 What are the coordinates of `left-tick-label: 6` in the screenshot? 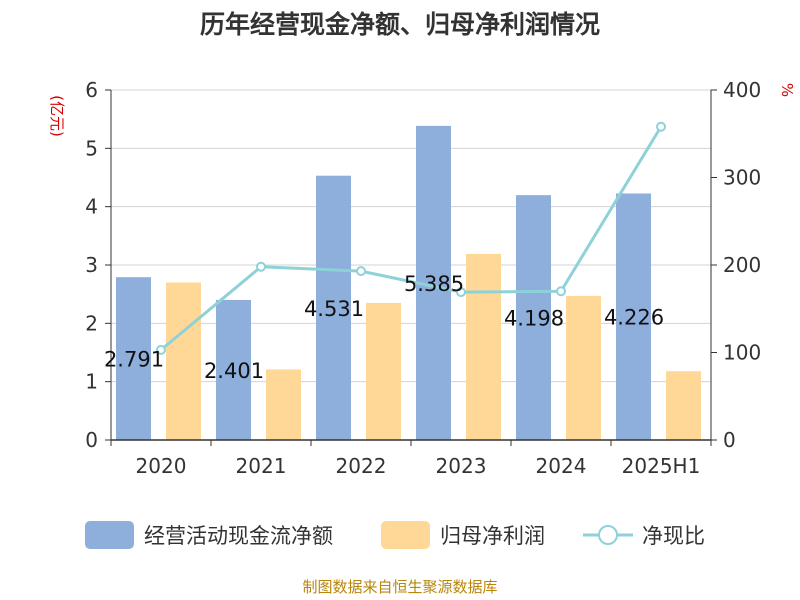 It's located at (91, 90).